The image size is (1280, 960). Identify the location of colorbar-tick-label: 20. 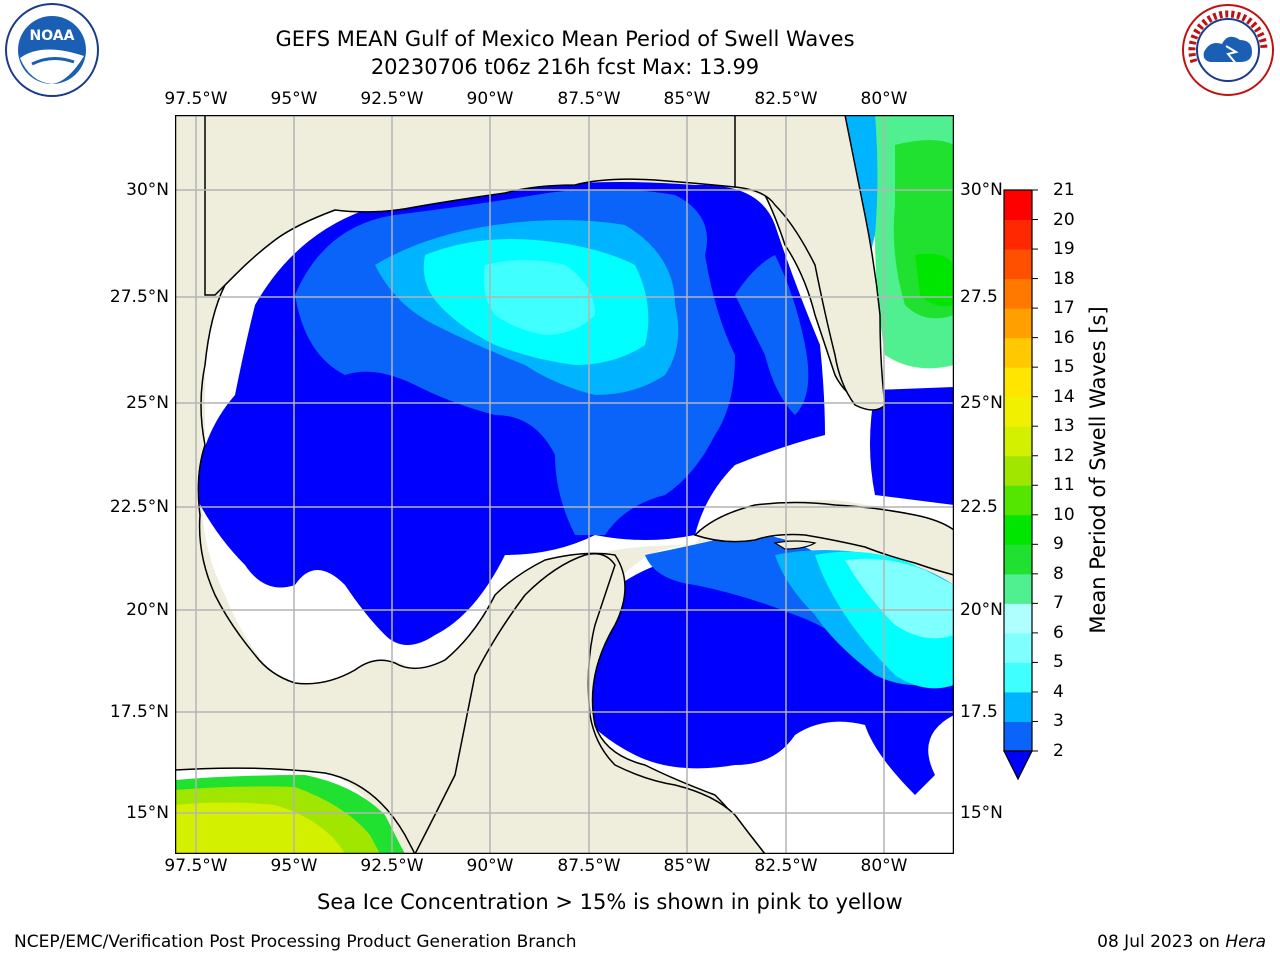
(1064, 219).